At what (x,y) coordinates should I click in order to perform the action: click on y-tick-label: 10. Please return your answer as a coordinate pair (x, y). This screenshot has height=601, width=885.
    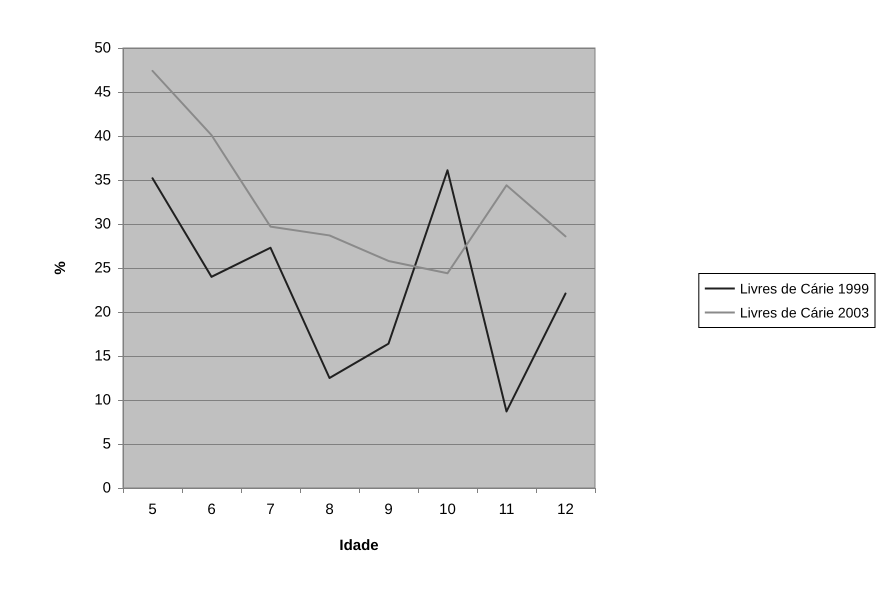
    Looking at the image, I should click on (102, 400).